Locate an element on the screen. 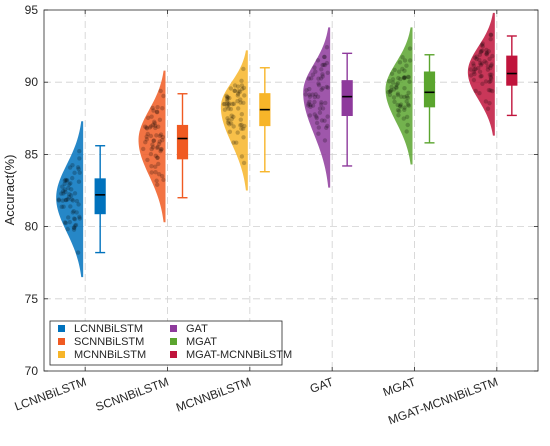  legend-label-MCNNBiLSTM: MCNNBiLSTM is located at coordinates (110, 355).